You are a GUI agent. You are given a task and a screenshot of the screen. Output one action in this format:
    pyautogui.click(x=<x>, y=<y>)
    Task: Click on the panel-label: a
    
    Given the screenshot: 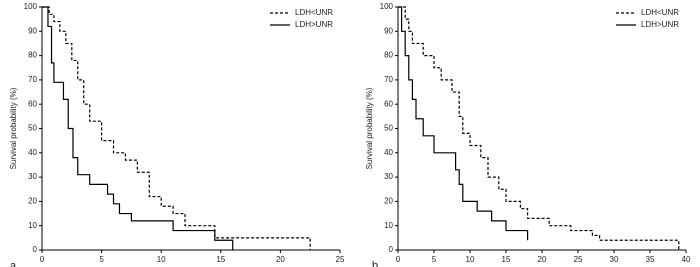 What is the action you would take?
    pyautogui.click(x=13, y=263)
    